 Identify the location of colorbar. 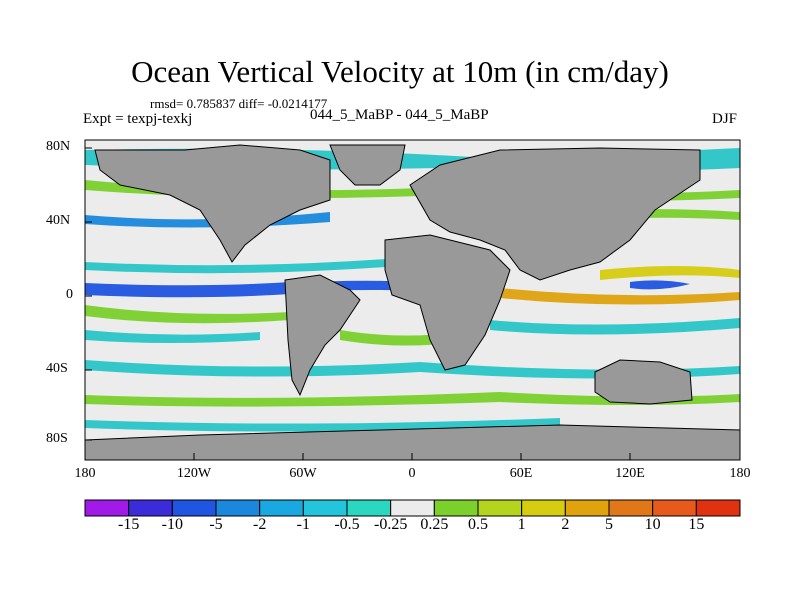
(412, 508).